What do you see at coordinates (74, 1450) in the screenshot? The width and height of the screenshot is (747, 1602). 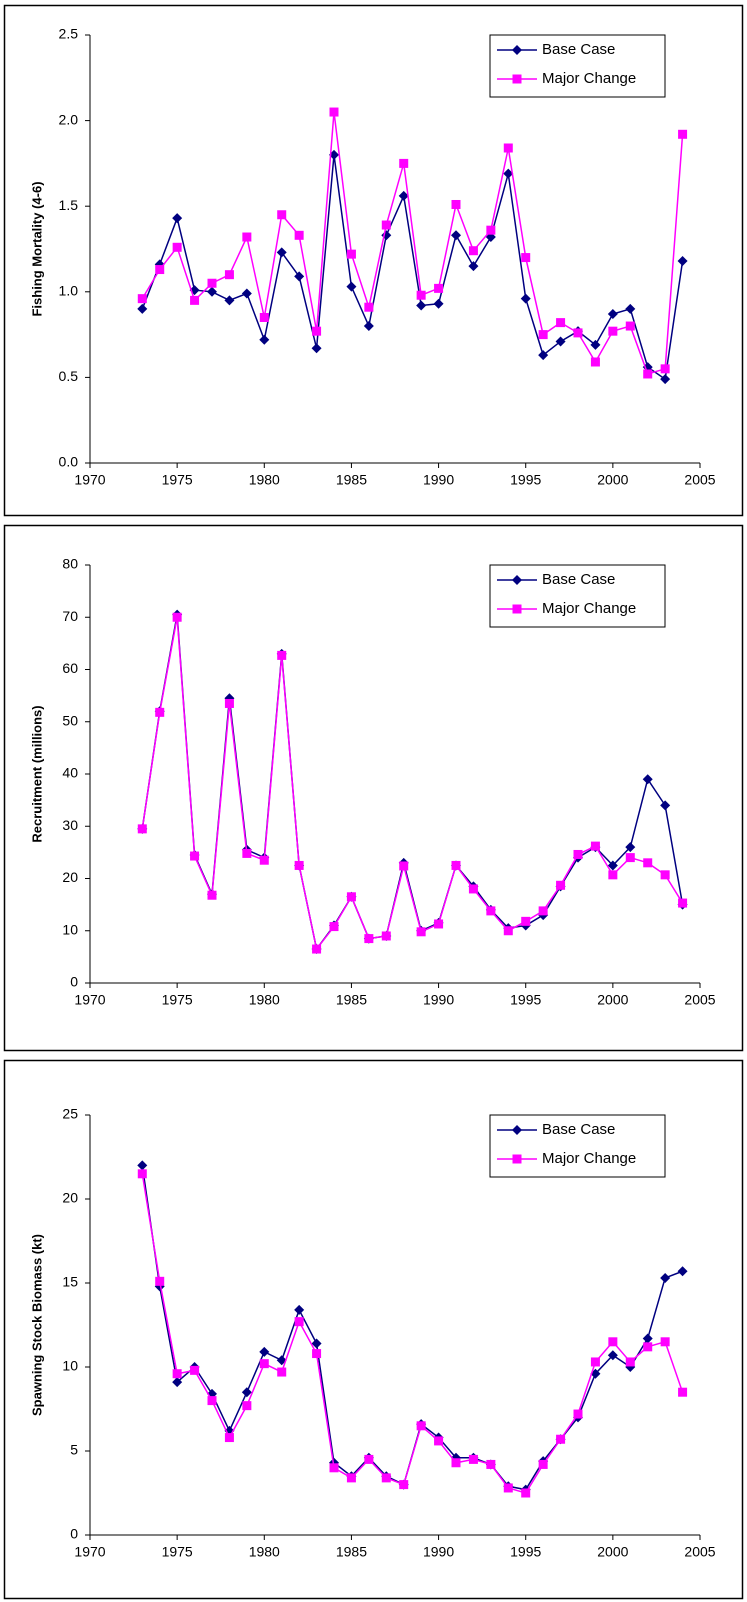 I see `y-tick-label: 5` at bounding box center [74, 1450].